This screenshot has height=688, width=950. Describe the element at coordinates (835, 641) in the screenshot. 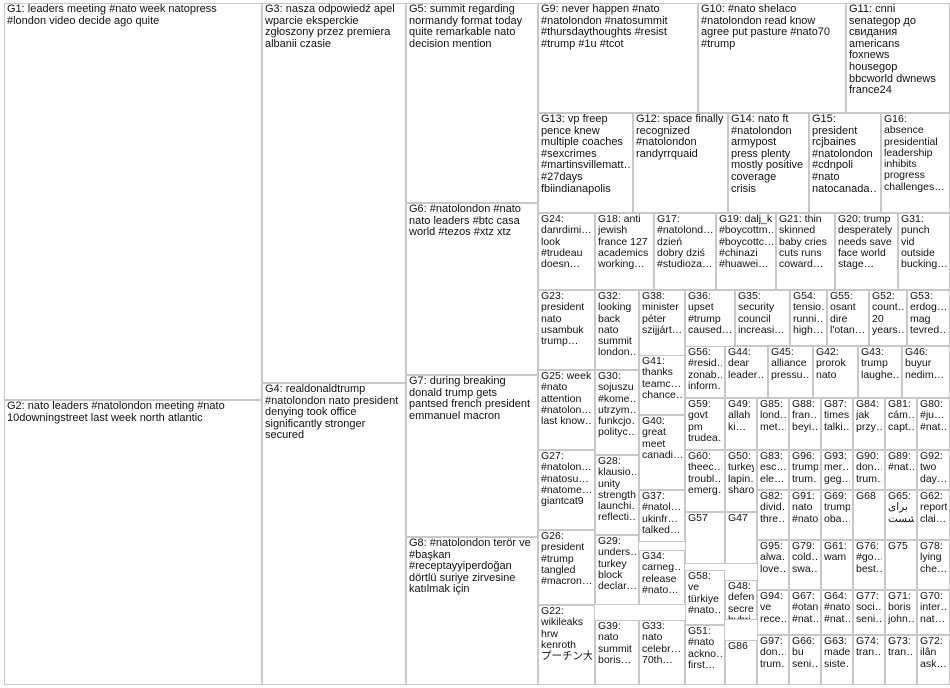

I see `cluster-label-line: G63:` at that location.